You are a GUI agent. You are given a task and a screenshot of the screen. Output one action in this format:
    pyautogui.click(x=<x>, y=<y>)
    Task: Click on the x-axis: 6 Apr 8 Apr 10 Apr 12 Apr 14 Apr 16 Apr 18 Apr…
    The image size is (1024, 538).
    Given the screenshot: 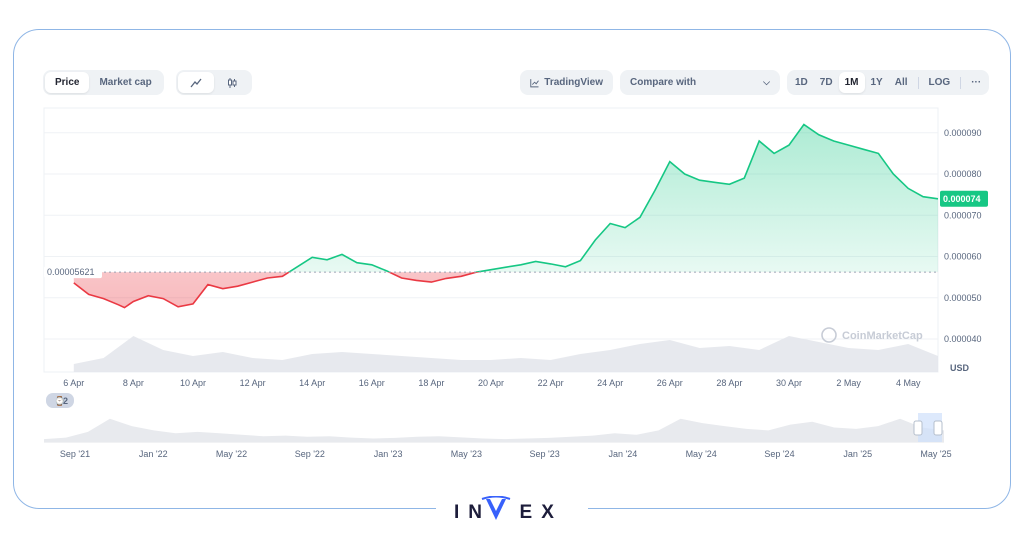 What is the action you would take?
    pyautogui.click(x=492, y=383)
    